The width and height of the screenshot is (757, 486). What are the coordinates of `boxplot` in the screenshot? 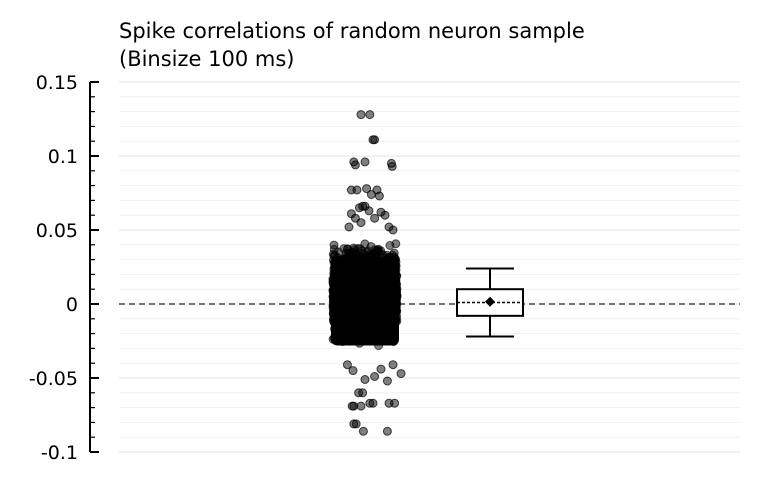 It's located at (490, 302).